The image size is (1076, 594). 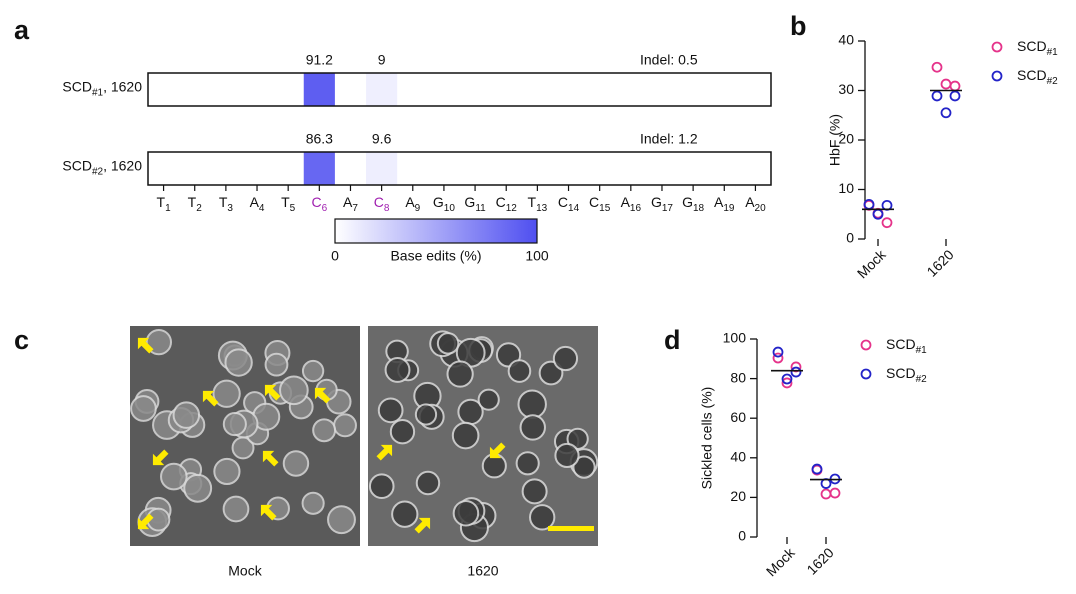 I want to click on subscript: 14, so click(x=574, y=208).